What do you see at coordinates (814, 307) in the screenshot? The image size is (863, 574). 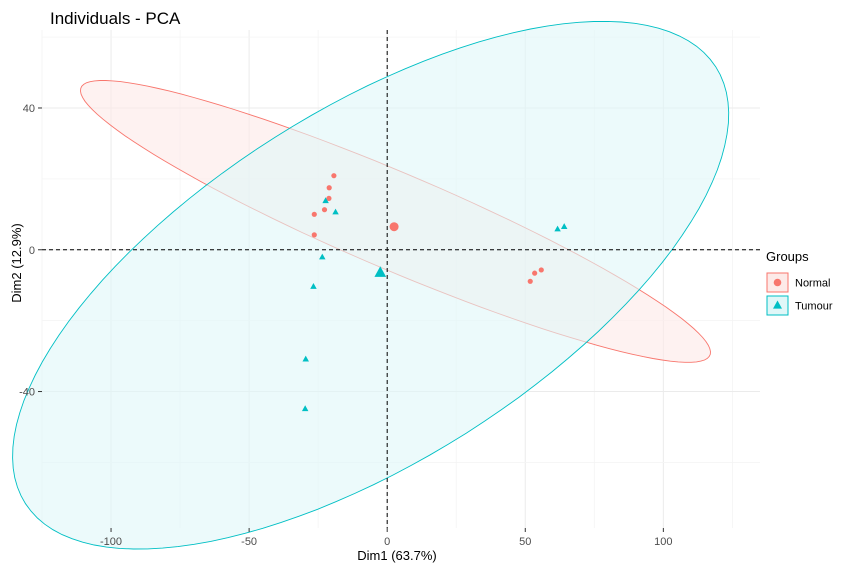 I see `legend-label-tumour: Tumour` at bounding box center [814, 307].